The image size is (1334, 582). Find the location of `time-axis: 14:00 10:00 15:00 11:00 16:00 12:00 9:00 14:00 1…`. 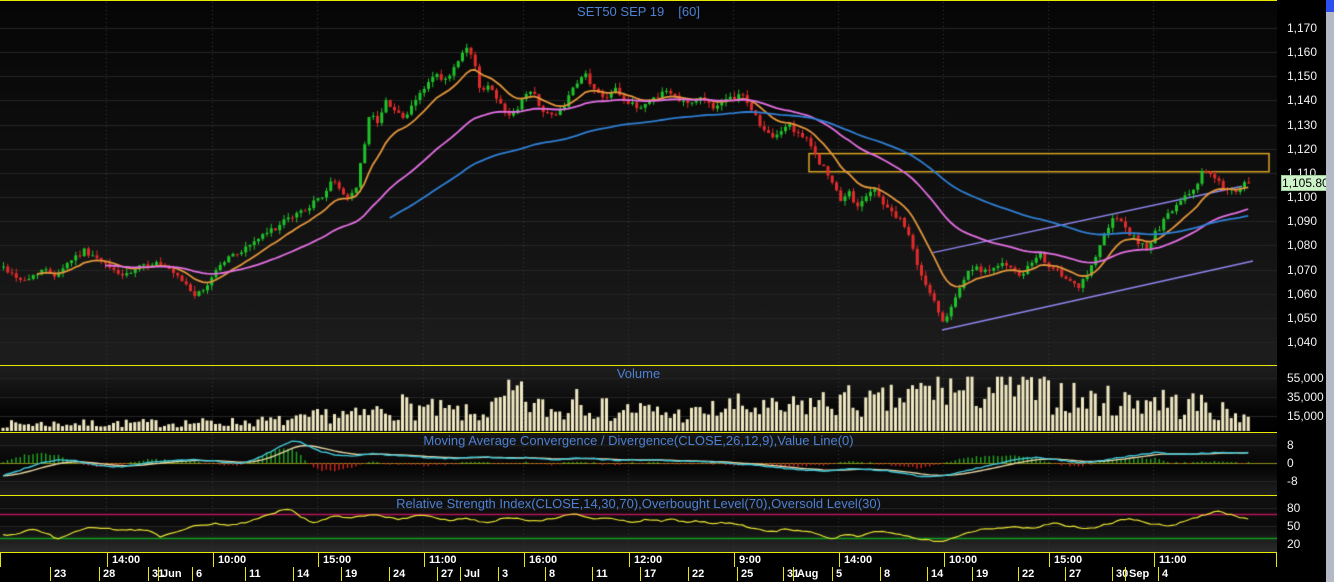

time-axis: 14:00 10:00 15:00 11:00 16:00 12:00 9:00 14:00 1… is located at coordinates (638, 560).